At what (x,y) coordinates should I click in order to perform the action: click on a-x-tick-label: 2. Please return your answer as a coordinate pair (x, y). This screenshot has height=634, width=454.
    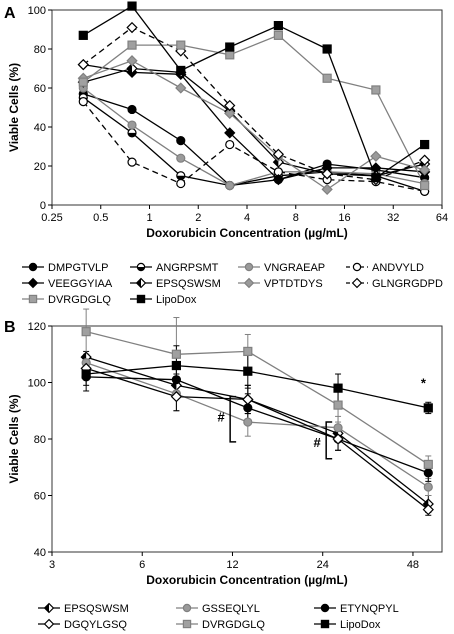
    Looking at the image, I should click on (198, 218).